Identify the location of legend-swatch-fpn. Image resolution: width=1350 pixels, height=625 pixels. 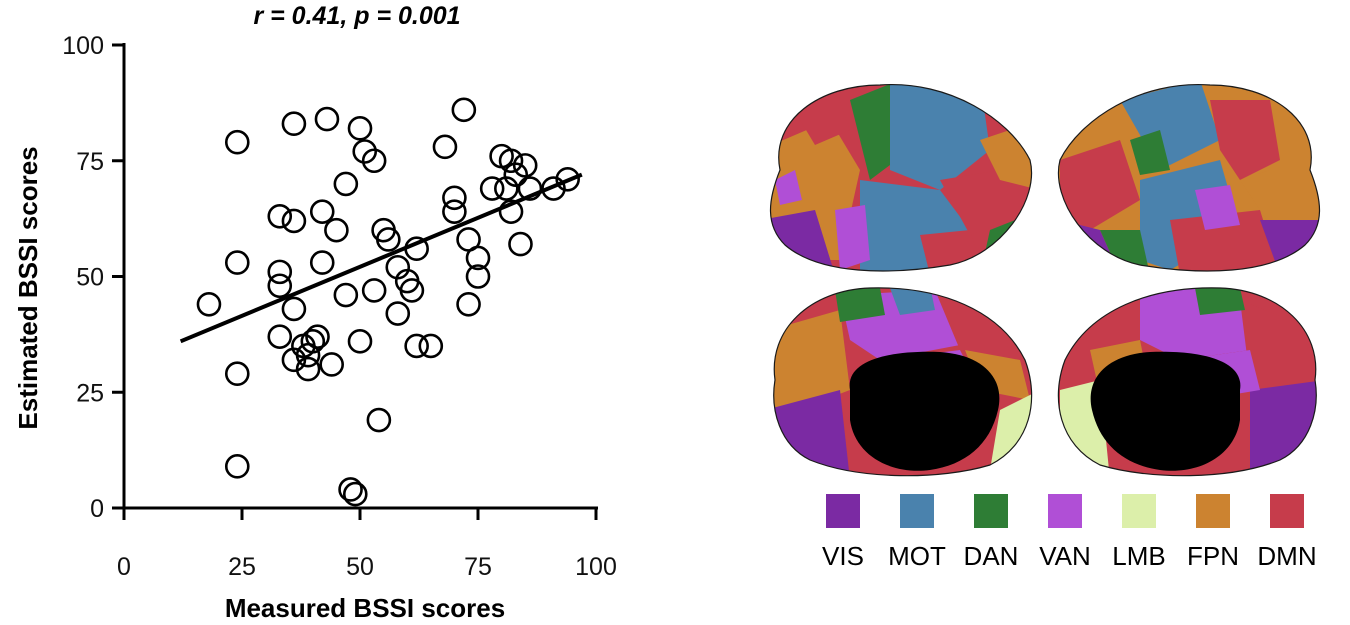
(1213, 511).